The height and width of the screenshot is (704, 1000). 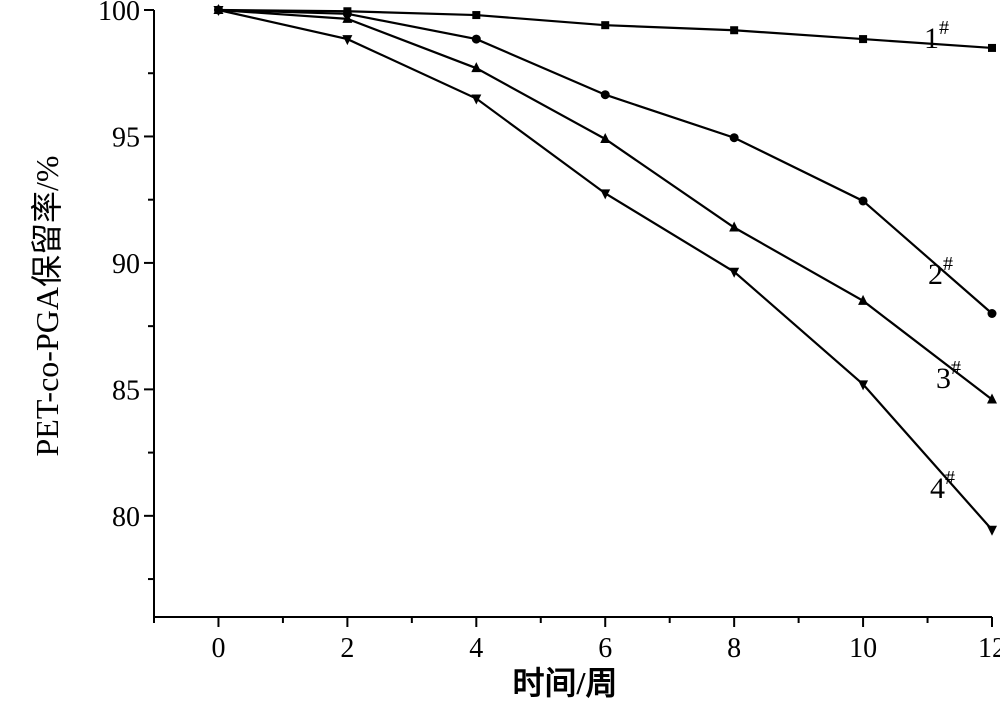 I want to click on labels: 1#2#3#4#, so click(x=942, y=261).